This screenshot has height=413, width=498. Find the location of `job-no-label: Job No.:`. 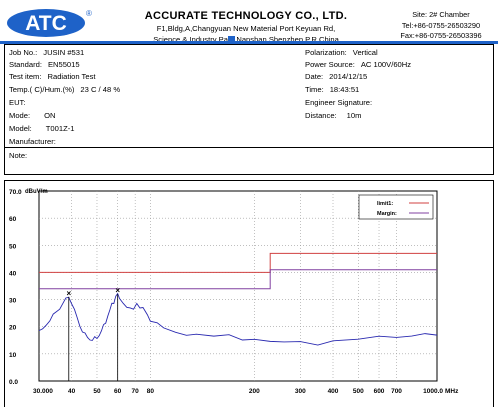

job-no-label: Job No.: is located at coordinates (23, 52).